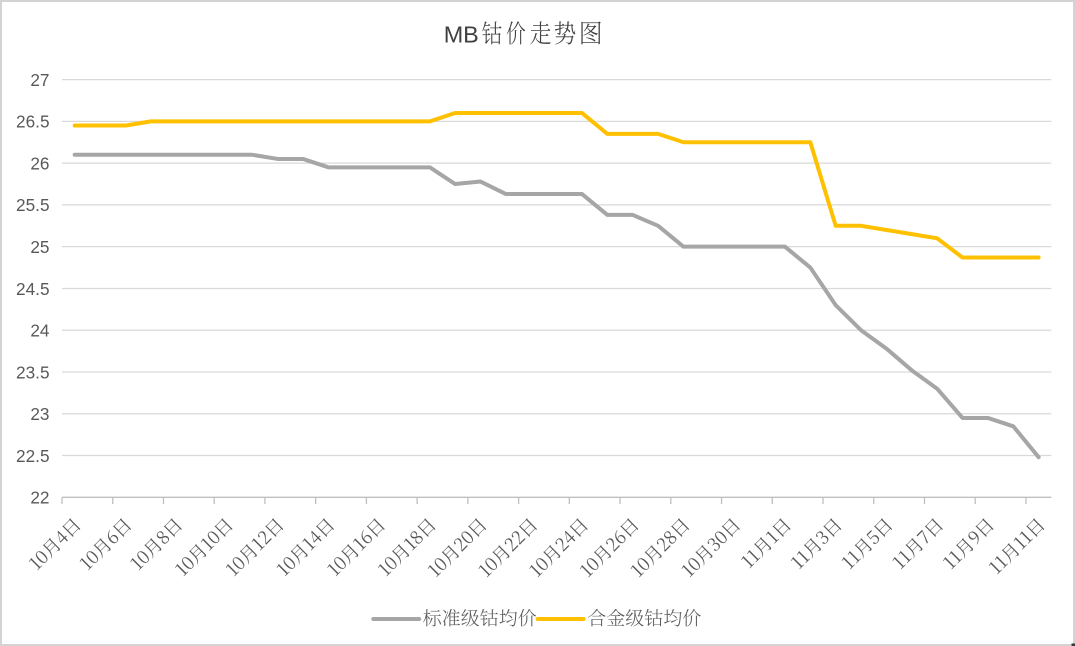 The width and height of the screenshot is (1075, 646). What do you see at coordinates (32, 289) in the screenshot?
I see `svg-text: 24.5` at bounding box center [32, 289].